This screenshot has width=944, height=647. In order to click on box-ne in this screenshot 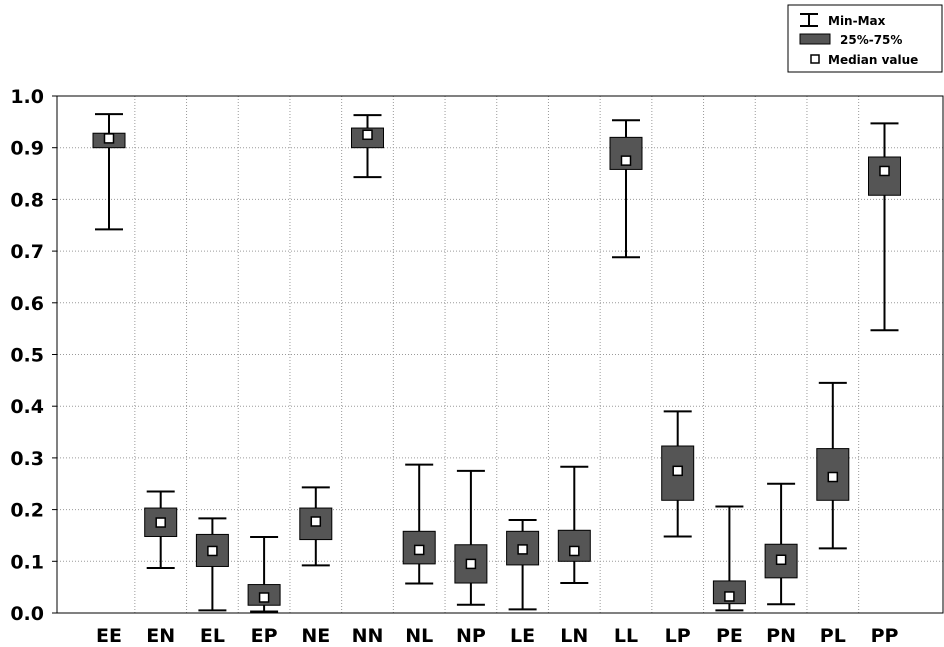, I will do `click(316, 526)`.